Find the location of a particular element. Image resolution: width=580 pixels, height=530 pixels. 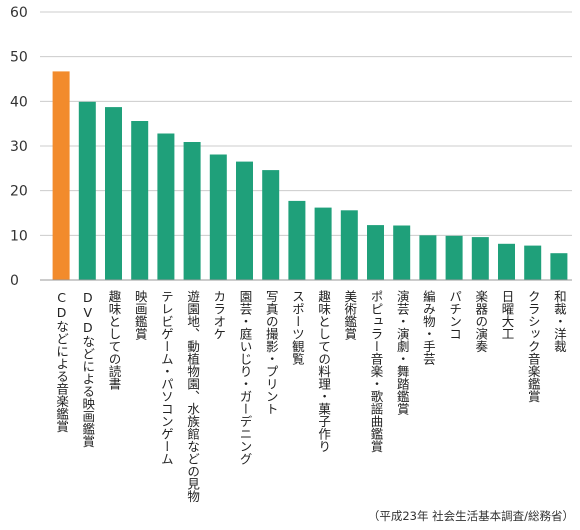

y-tick-label: 20 is located at coordinates (19, 192).